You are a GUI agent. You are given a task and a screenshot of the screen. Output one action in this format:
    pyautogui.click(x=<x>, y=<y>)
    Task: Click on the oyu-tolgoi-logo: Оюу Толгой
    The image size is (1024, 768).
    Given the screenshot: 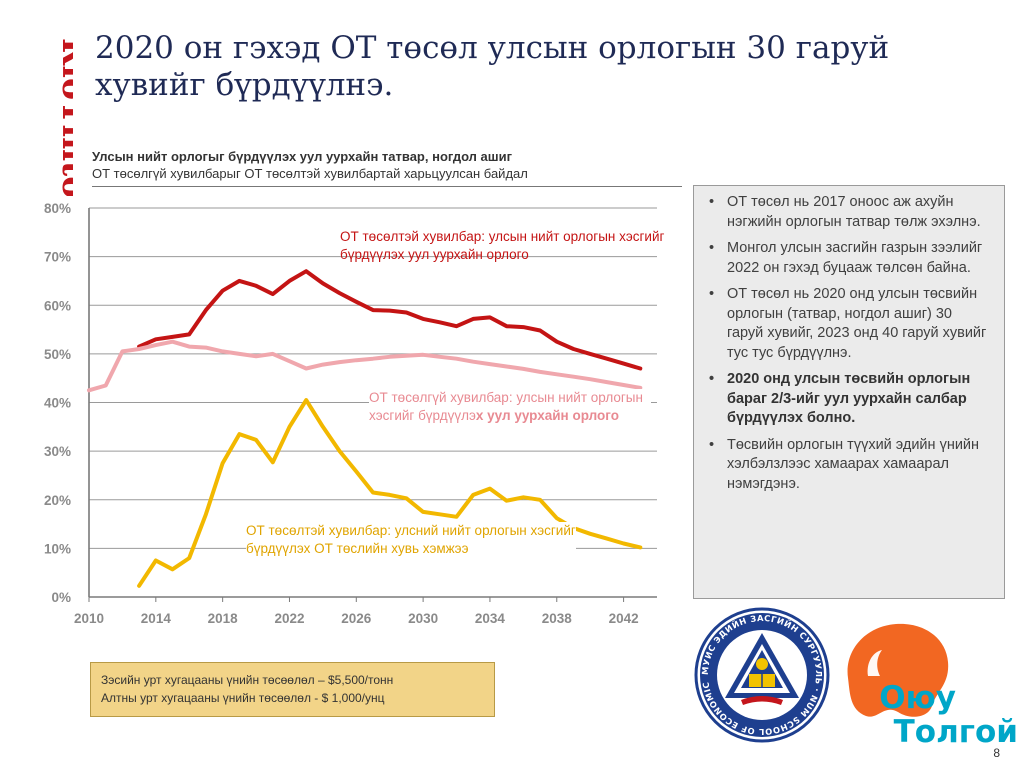 What is the action you would take?
    pyautogui.click(x=930, y=685)
    